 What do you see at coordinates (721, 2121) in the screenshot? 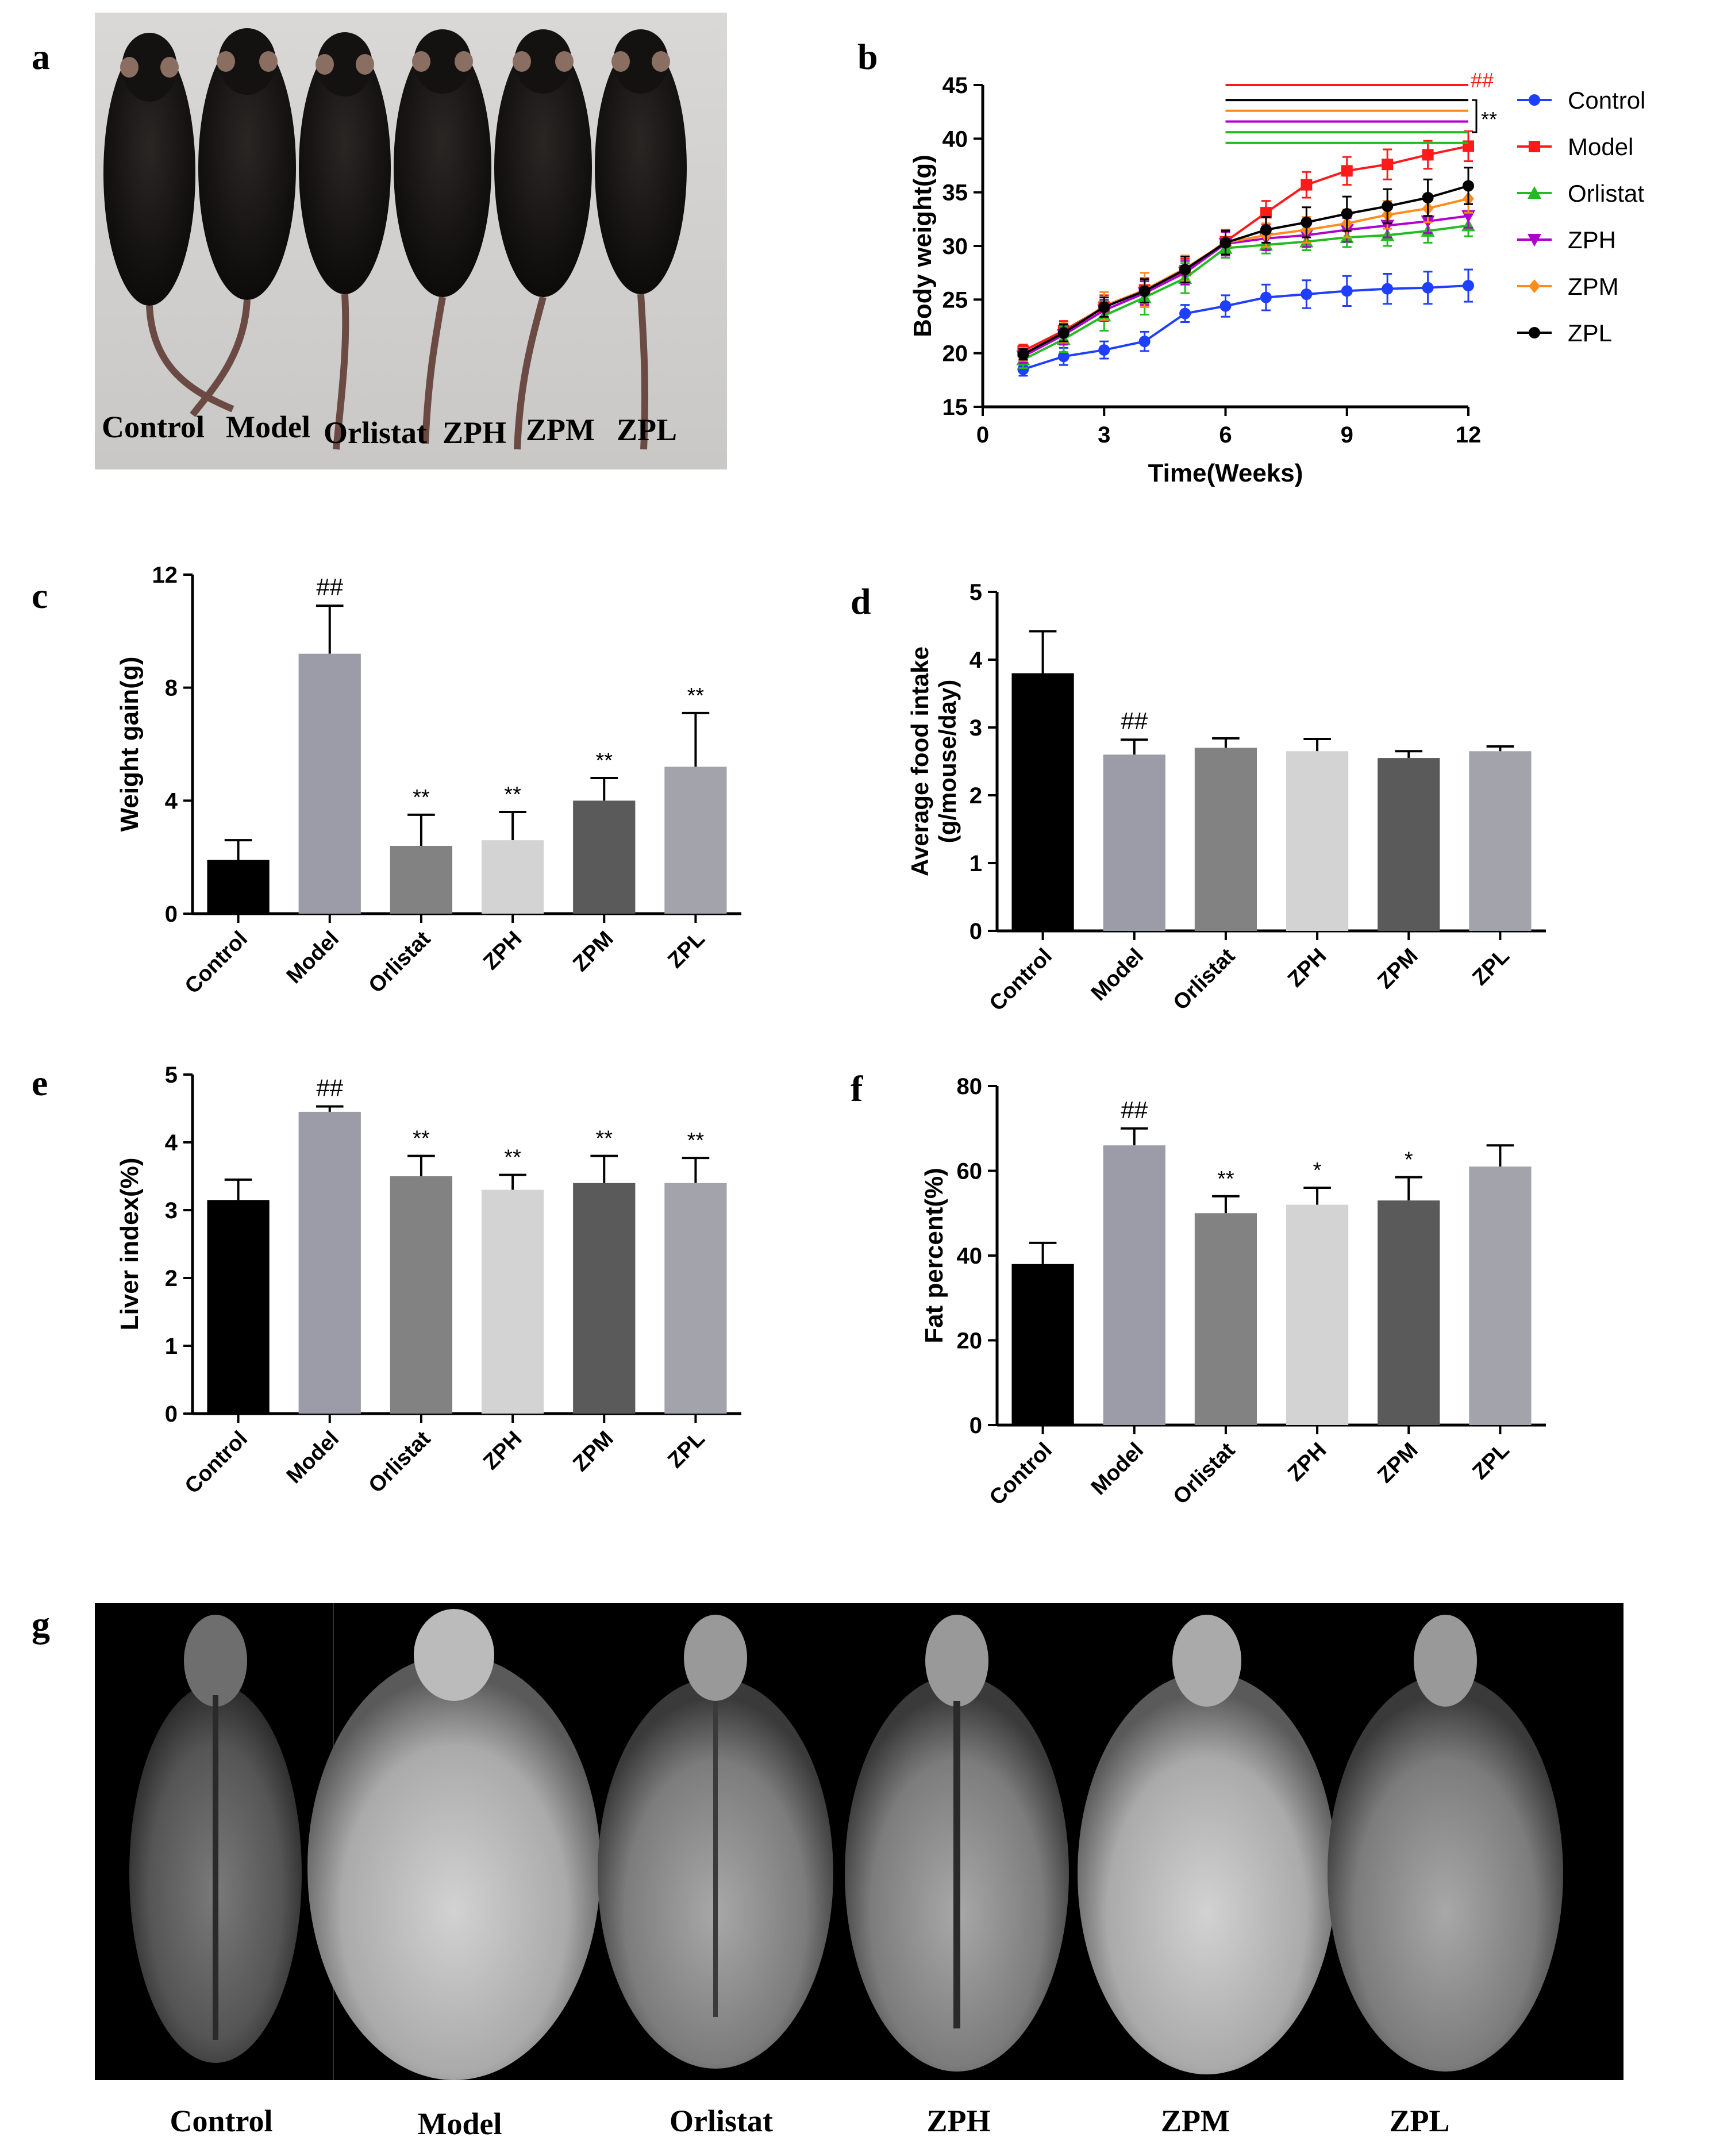
I see `xray-label-orlistat: Orlistat` at bounding box center [721, 2121].